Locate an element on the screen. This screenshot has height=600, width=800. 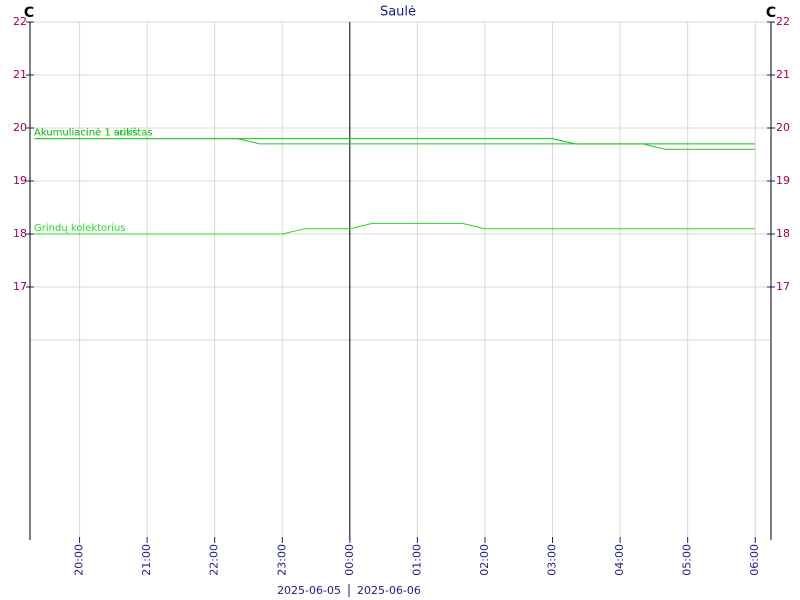
y-unit-left: C is located at coordinates (29, 13).